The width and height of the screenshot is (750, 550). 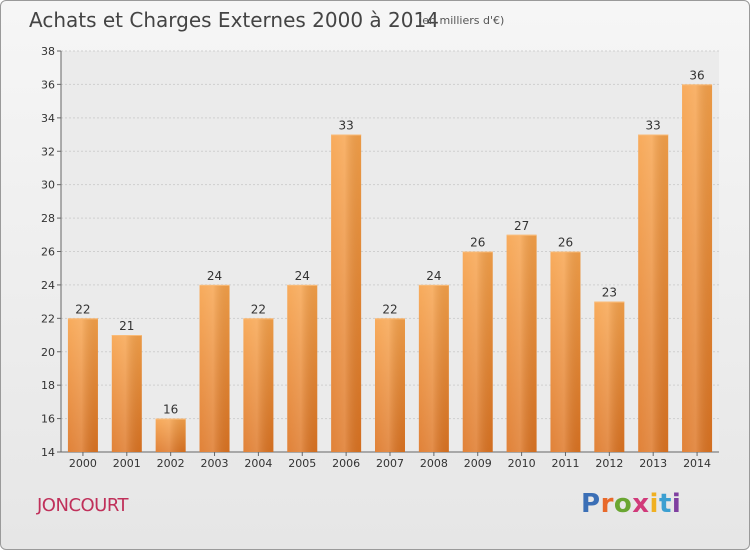 What do you see at coordinates (565, 463) in the screenshot?
I see `x-tick-label: 2011` at bounding box center [565, 463].